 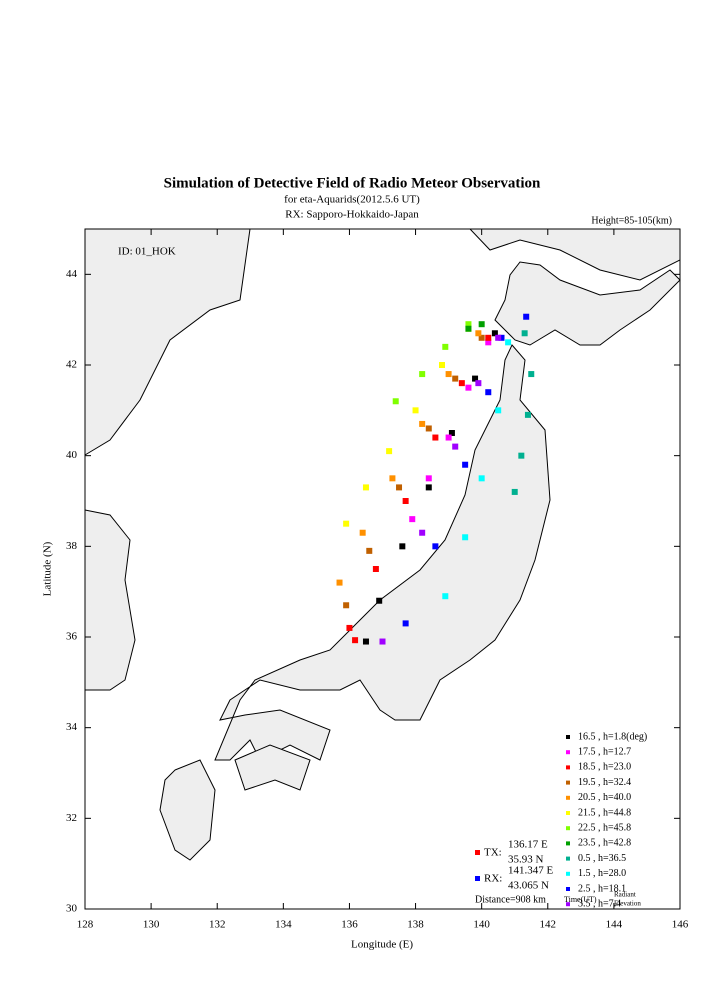 What do you see at coordinates (352, 215) in the screenshot?
I see `subtitle: RX: Sapporo-Hokkaido-Japan` at bounding box center [352, 215].